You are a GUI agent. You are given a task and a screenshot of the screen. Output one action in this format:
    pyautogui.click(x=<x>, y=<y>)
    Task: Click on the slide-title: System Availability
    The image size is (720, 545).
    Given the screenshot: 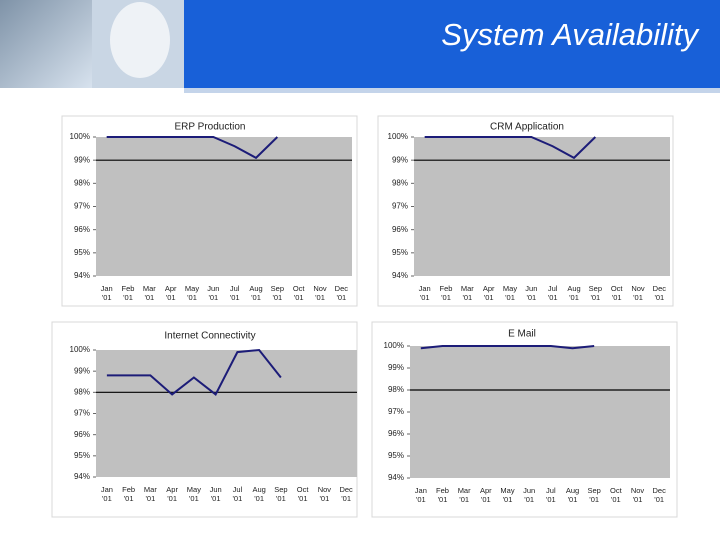 What is the action you would take?
    pyautogui.click(x=570, y=34)
    